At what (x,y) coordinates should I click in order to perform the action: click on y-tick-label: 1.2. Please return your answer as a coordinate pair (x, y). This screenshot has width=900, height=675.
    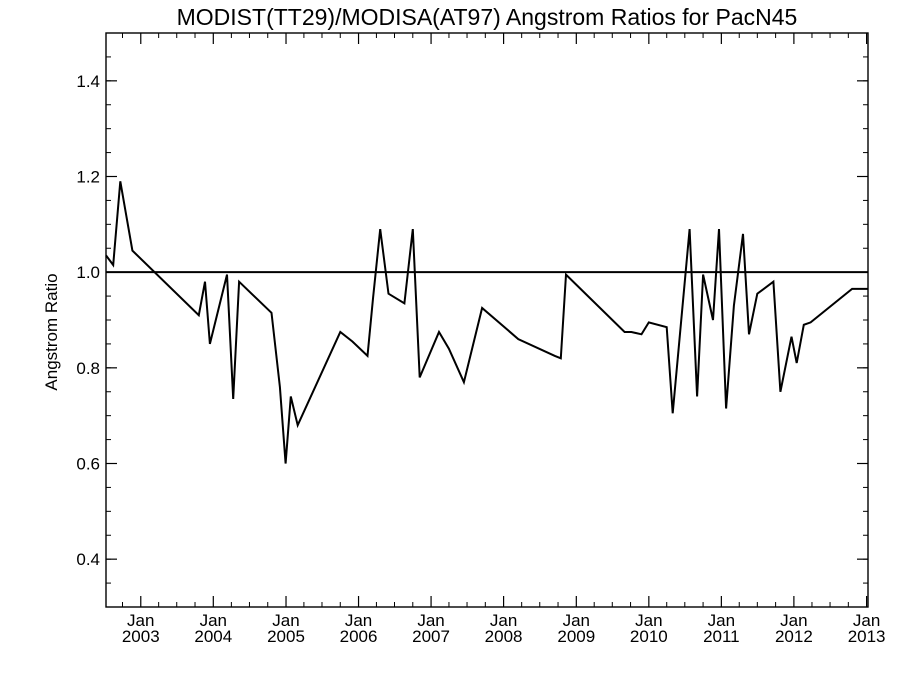
    Looking at the image, I should click on (88, 177).